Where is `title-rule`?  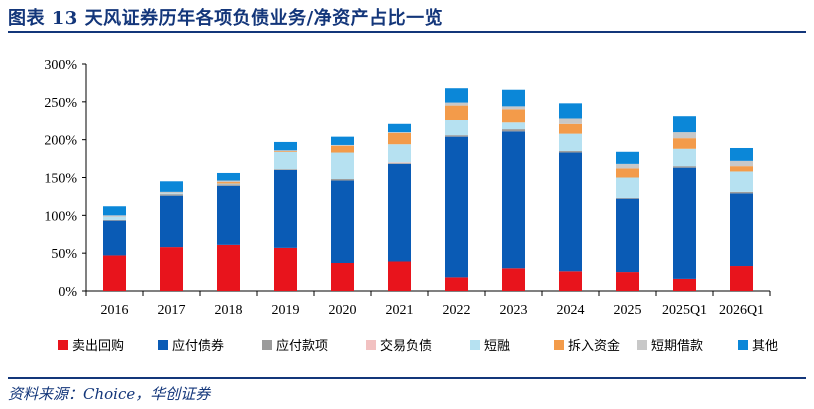 title-rule is located at coordinates (407, 32).